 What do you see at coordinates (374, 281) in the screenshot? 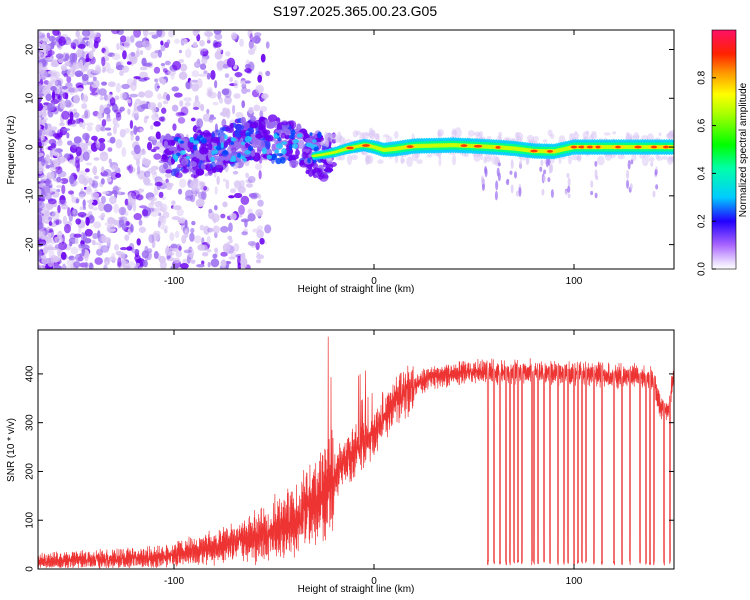
I see `spectrogram-x-tick-label: 0` at bounding box center [374, 281].